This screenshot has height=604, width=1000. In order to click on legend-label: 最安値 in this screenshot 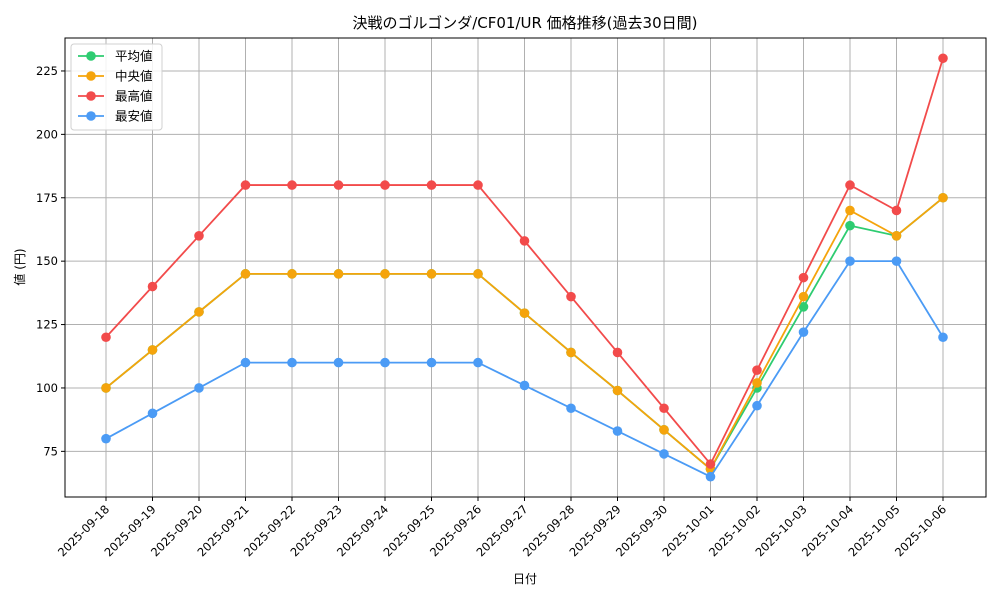, I will do `click(134, 116)`.